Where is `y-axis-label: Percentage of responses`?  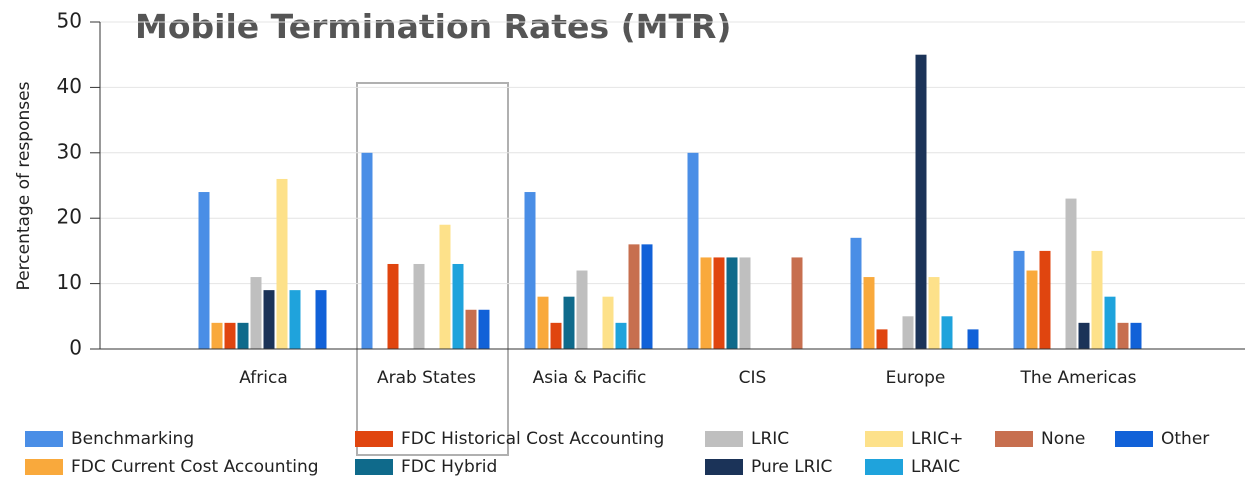
y-axis-label: Percentage of responses is located at coordinates (24, 185).